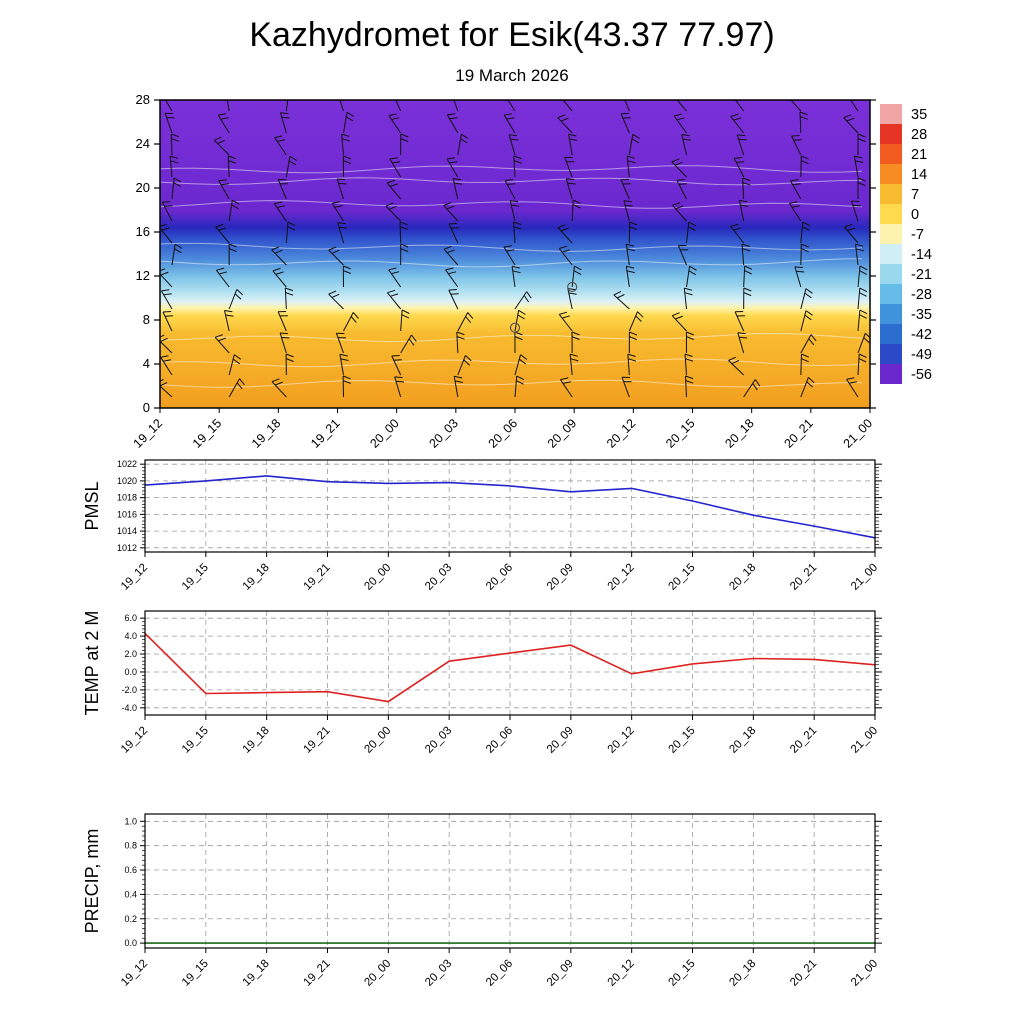  I want to click on svg-text: 1012, so click(127, 548).